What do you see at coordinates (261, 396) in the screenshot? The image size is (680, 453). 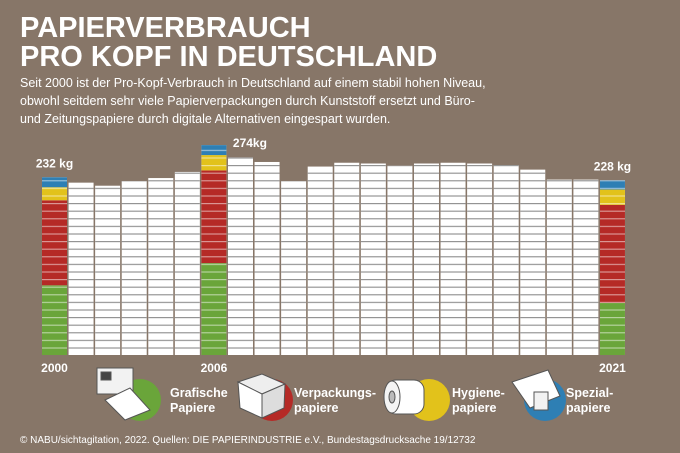 I see `icon-packaging` at bounding box center [261, 396].